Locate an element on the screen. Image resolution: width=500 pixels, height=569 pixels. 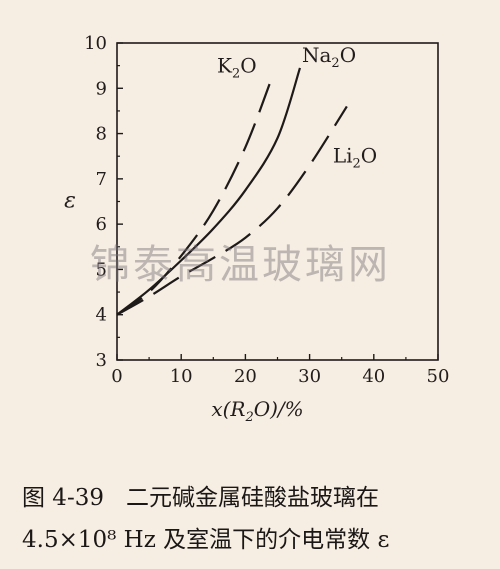
y-tick-label: 5 is located at coordinates (101, 269).